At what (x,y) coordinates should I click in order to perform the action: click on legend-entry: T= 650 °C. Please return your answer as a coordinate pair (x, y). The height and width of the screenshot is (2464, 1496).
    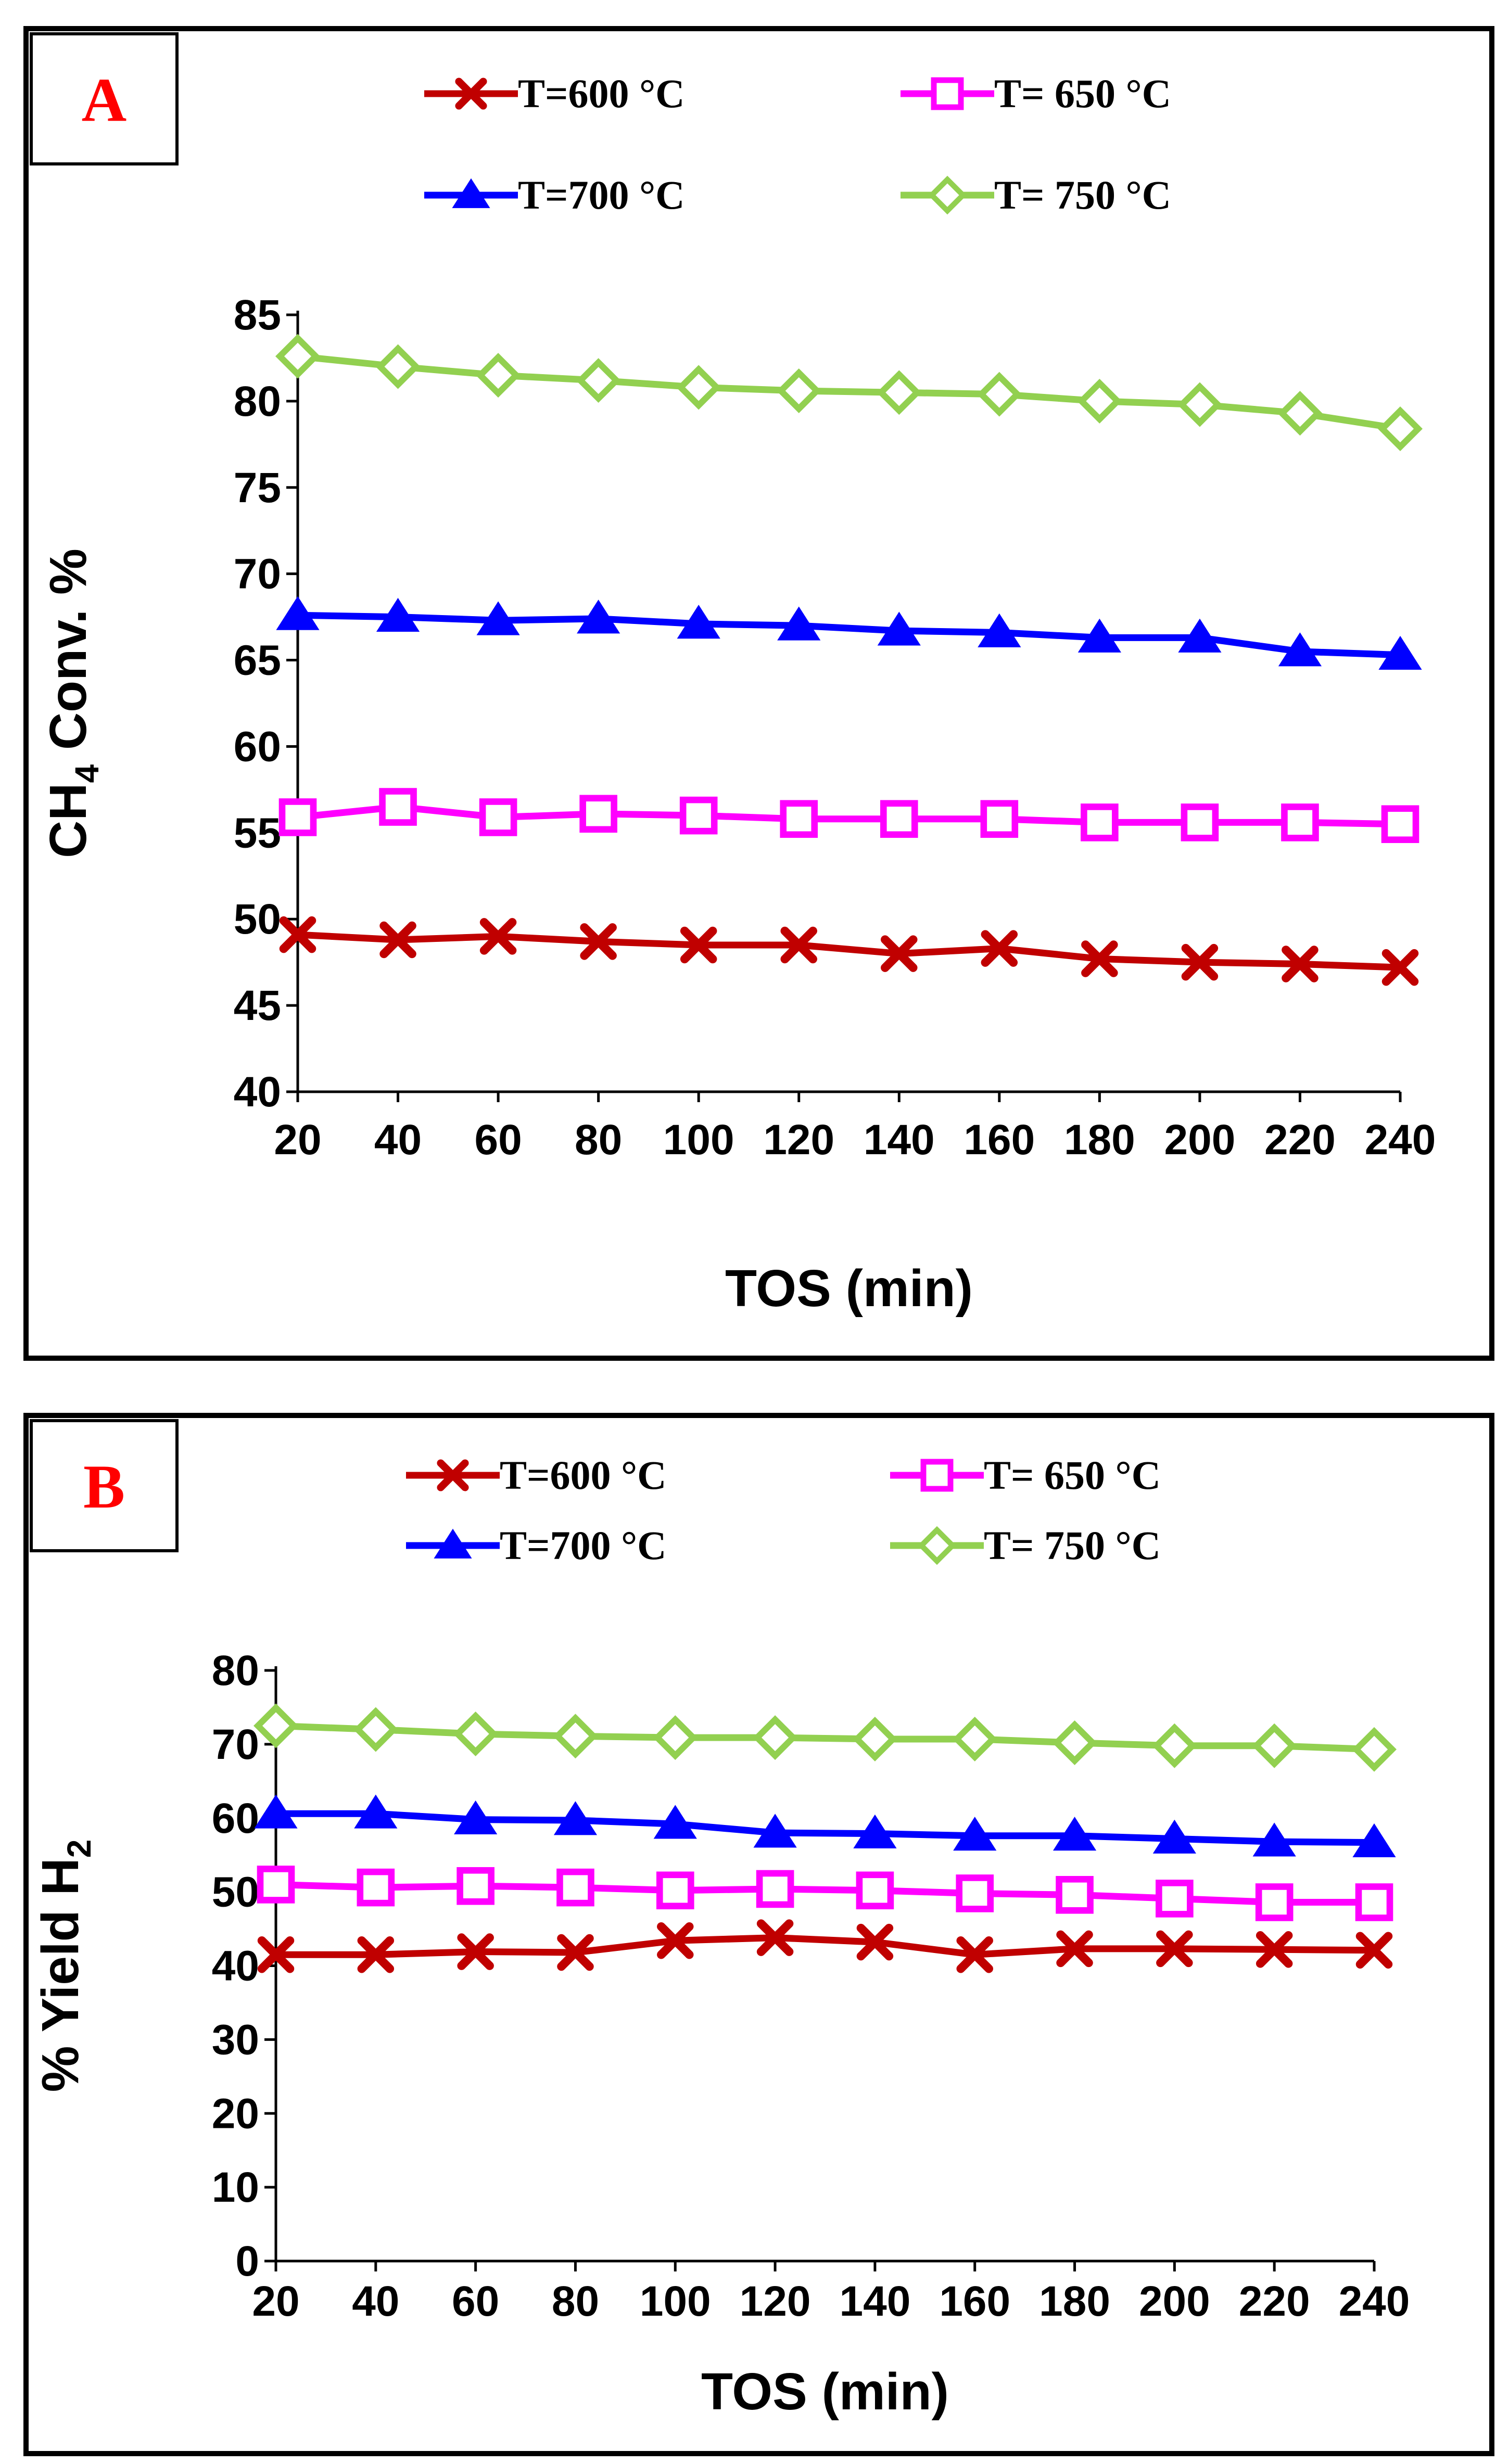
    Looking at the image, I should click on (1025, 1475).